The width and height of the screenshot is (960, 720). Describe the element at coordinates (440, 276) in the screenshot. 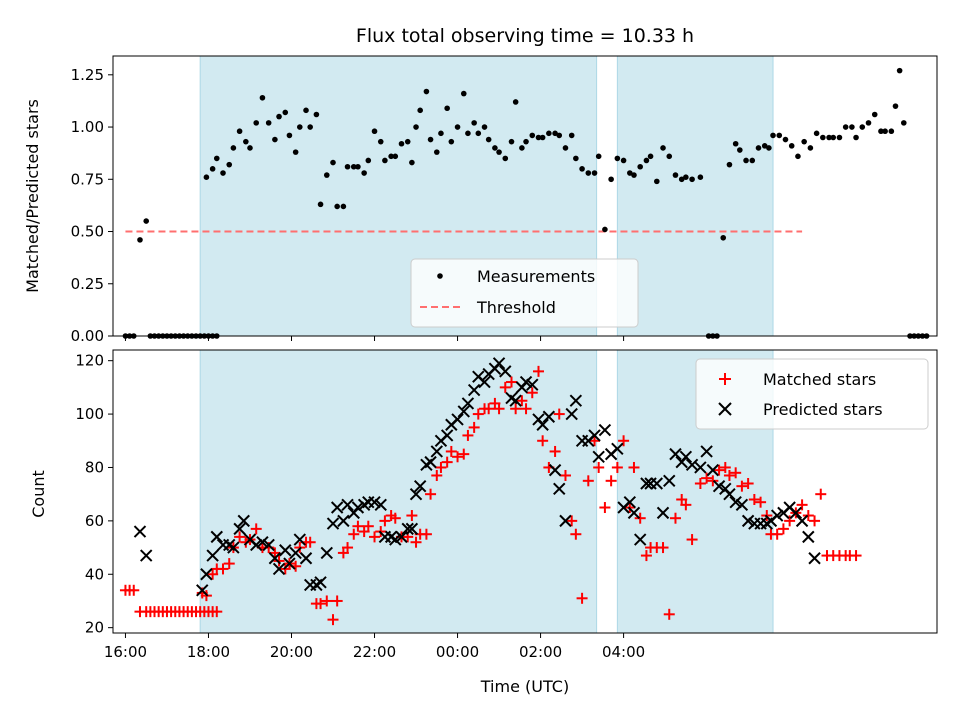

I see `legend-measurements-marker` at that location.